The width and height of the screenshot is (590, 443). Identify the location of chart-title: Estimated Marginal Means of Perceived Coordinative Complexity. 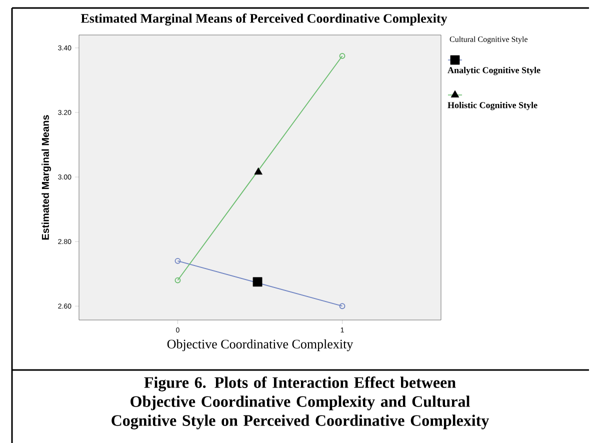
(264, 20).